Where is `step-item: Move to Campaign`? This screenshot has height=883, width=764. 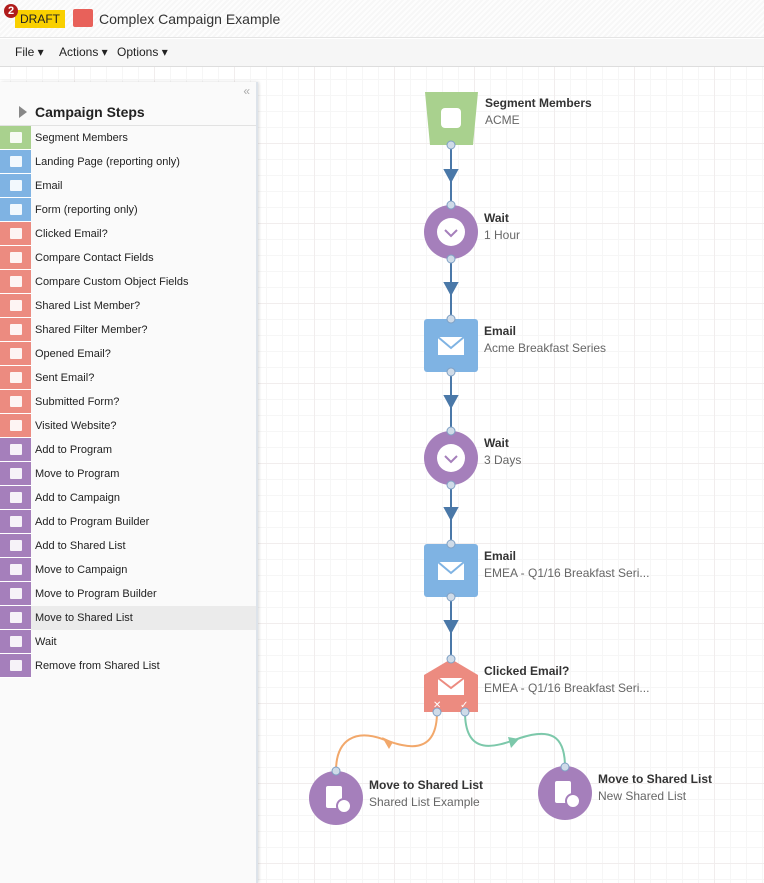
step-item: Move to Campaign is located at coordinates (128, 570).